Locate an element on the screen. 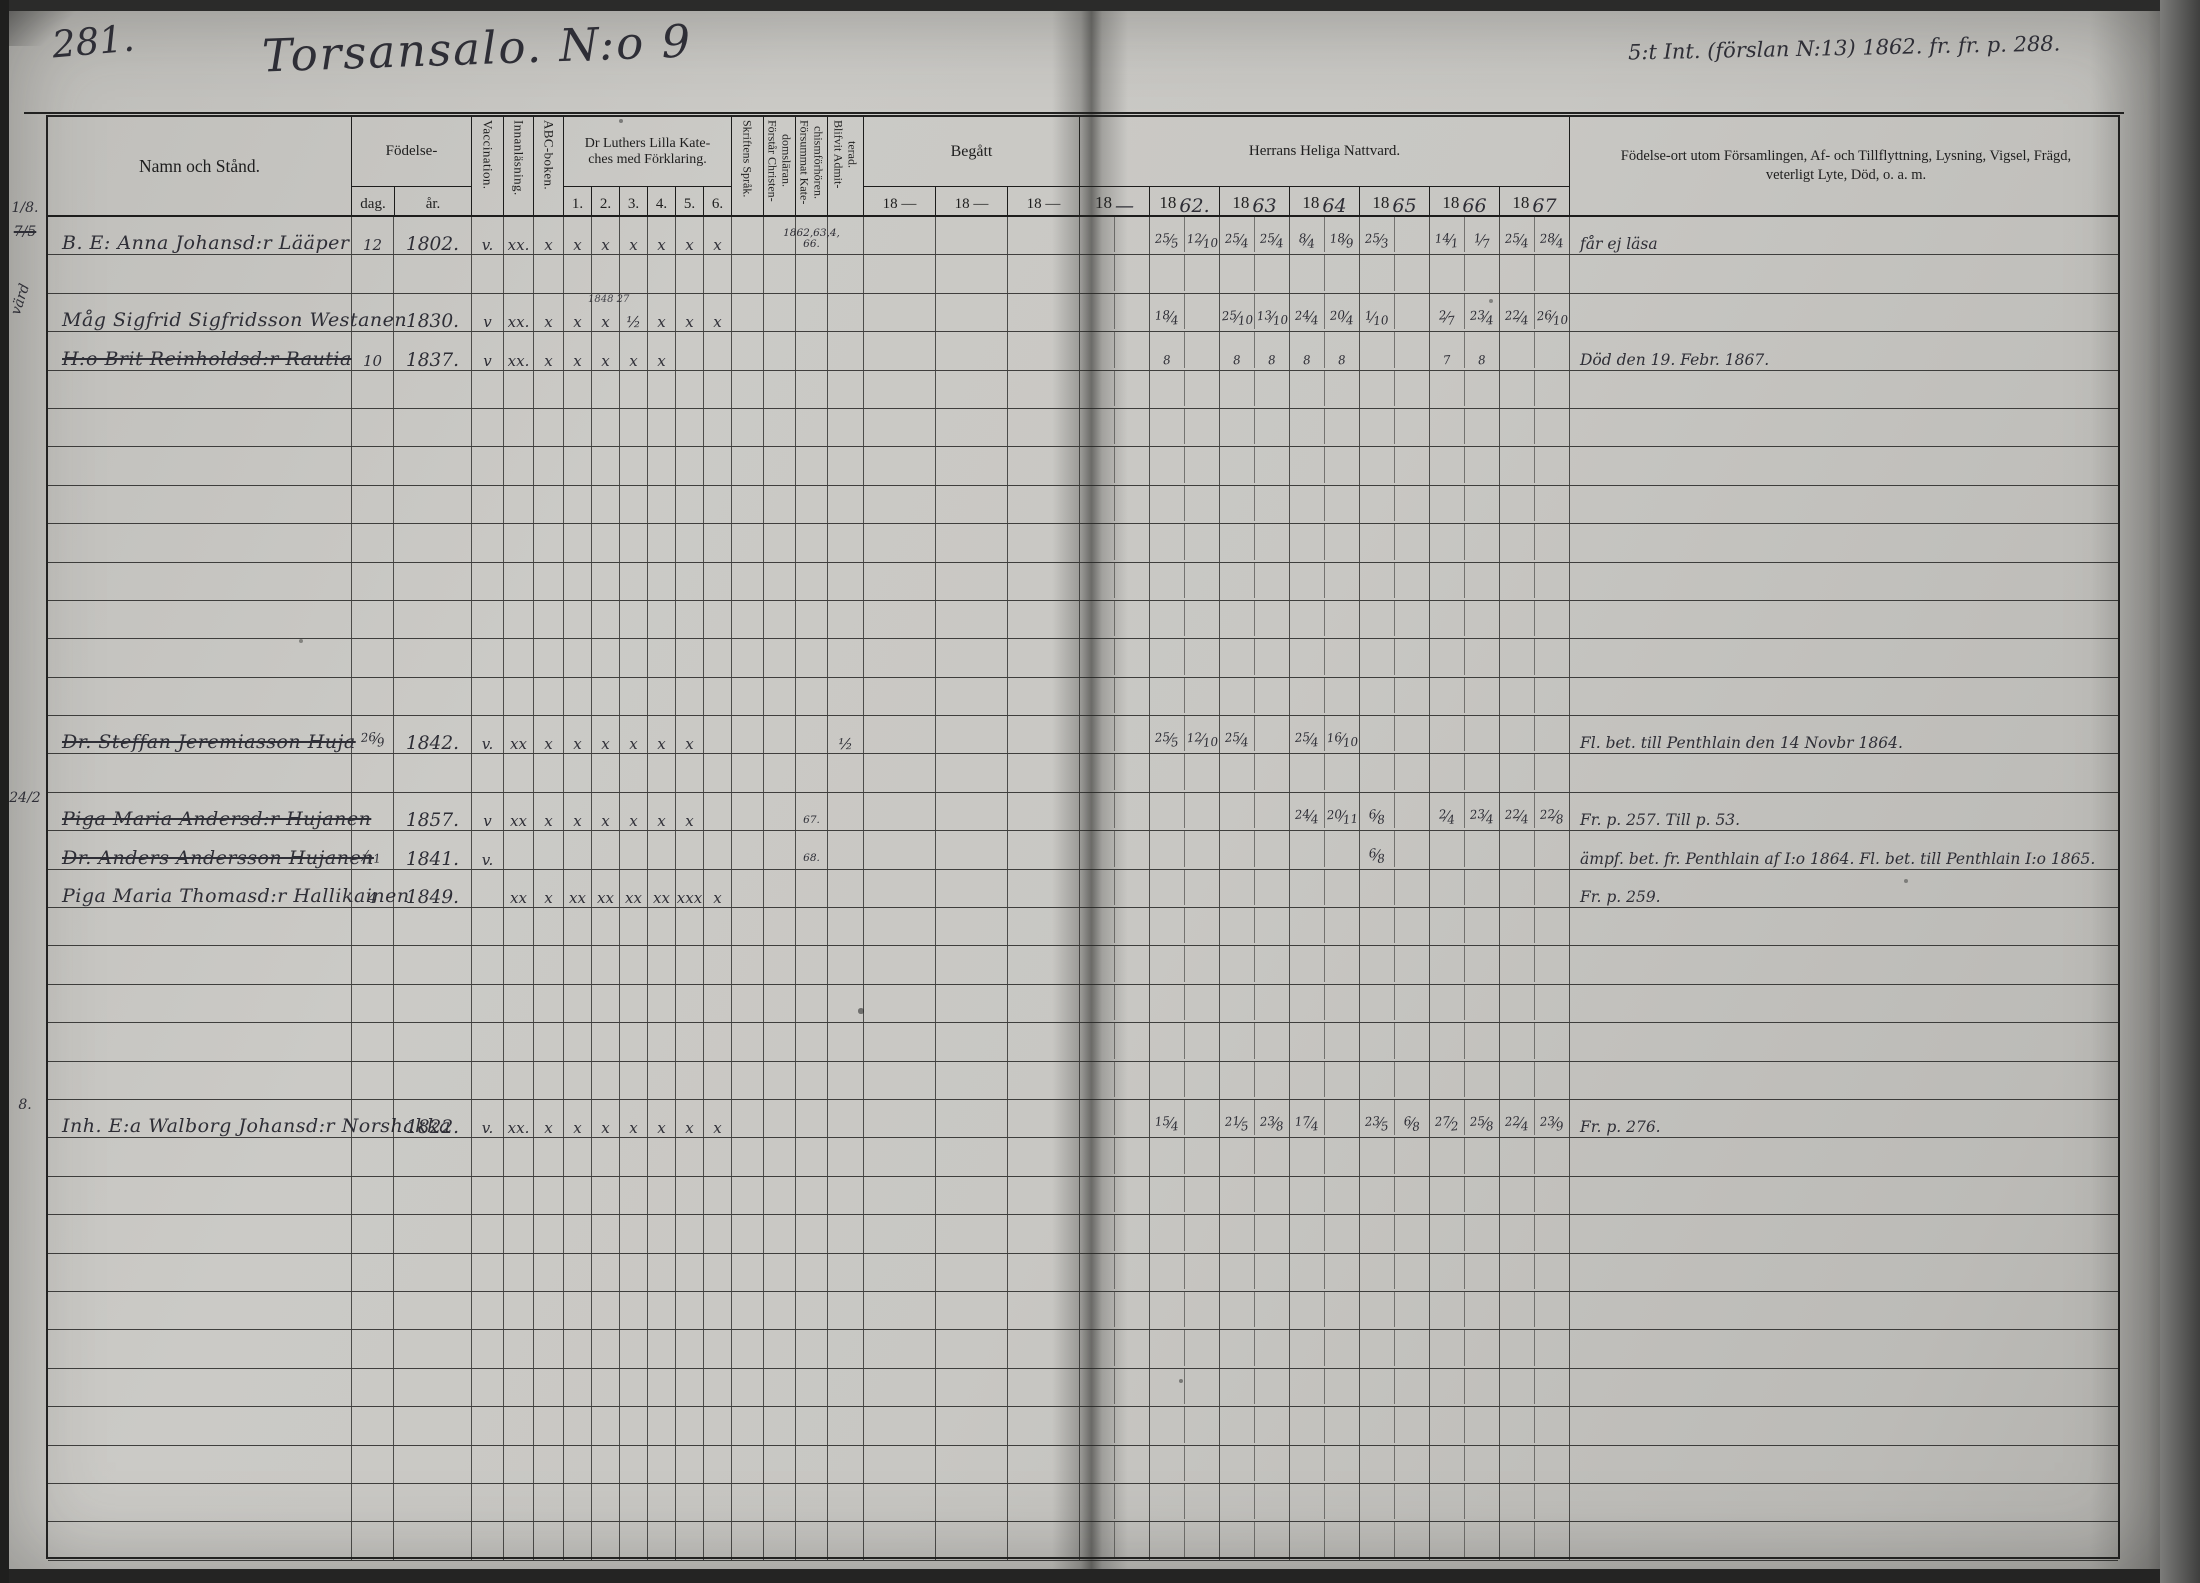 The image size is (2200, 1583). communion-date: 20 ⁄ 11 is located at coordinates (1342, 817).